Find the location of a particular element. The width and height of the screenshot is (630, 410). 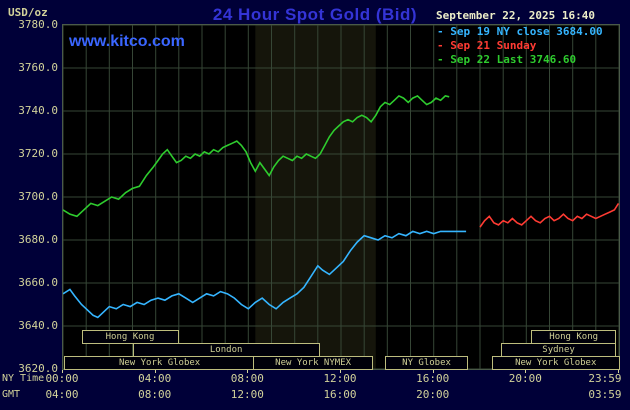

x-tick-label: 23:59 is located at coordinates (605, 378).